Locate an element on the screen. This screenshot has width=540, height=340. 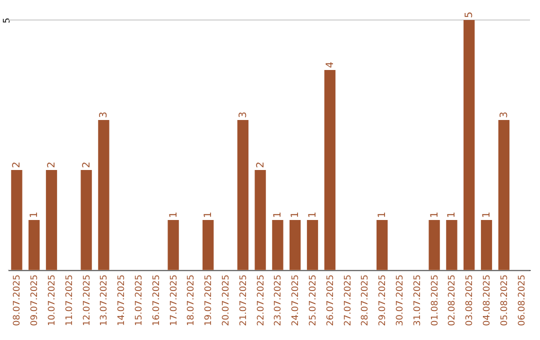
x-tick-label: 18.07.2025 is located at coordinates (191, 300).